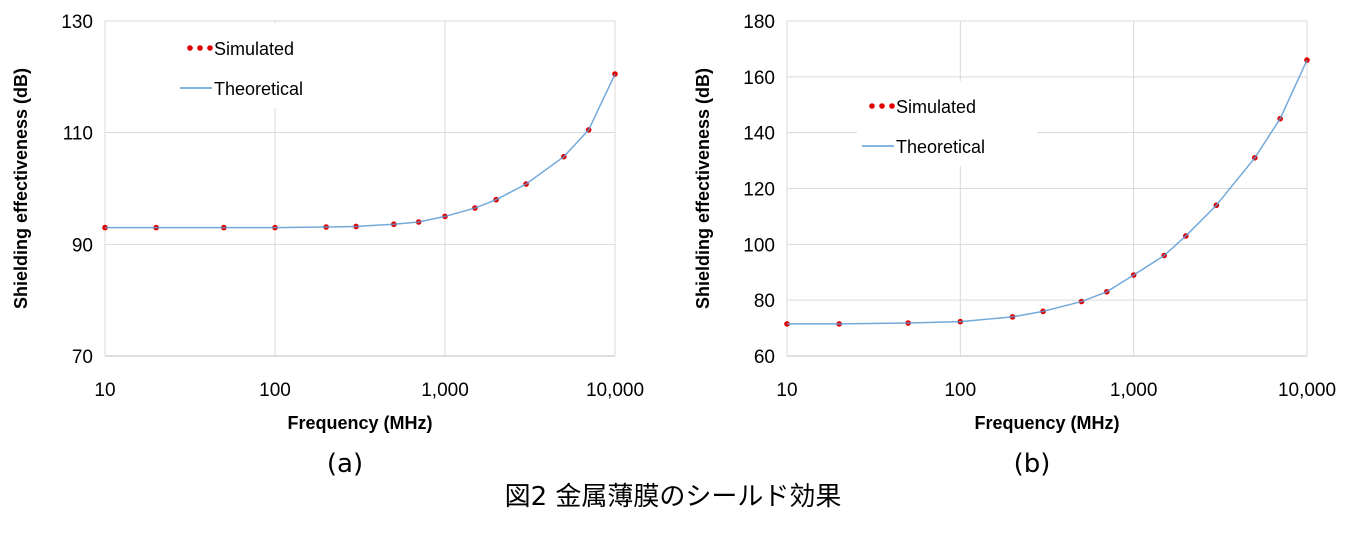  I want to click on y-tick-label: 120, so click(759, 190).